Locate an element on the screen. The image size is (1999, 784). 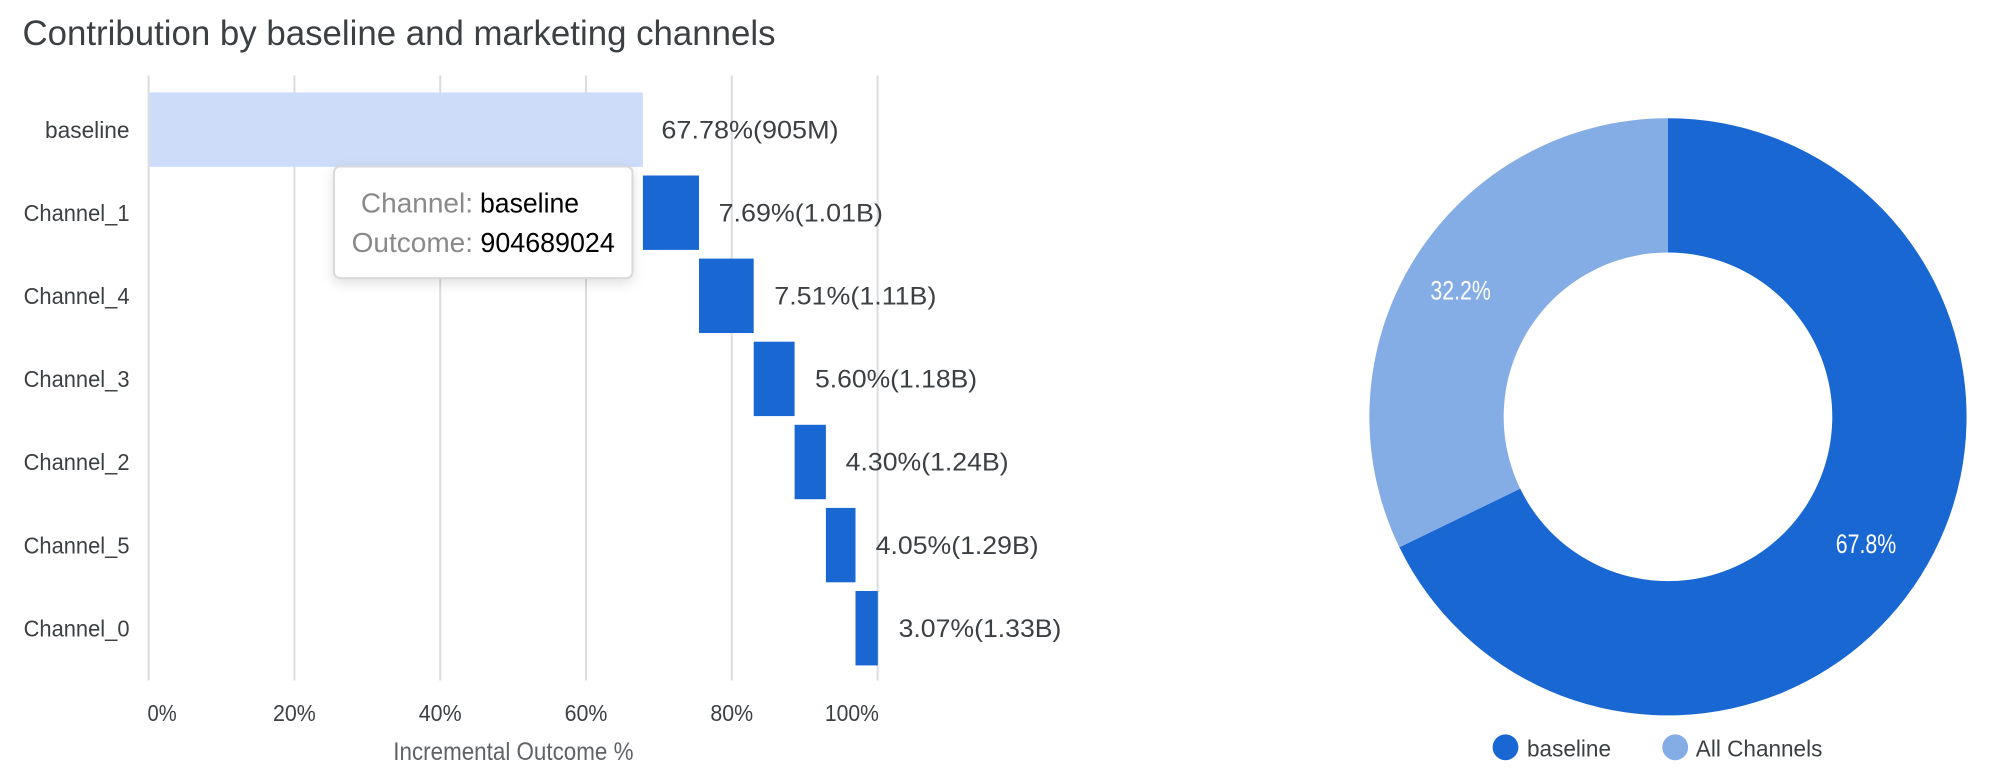
svg-text: Channel_1 is located at coordinates (77, 213).